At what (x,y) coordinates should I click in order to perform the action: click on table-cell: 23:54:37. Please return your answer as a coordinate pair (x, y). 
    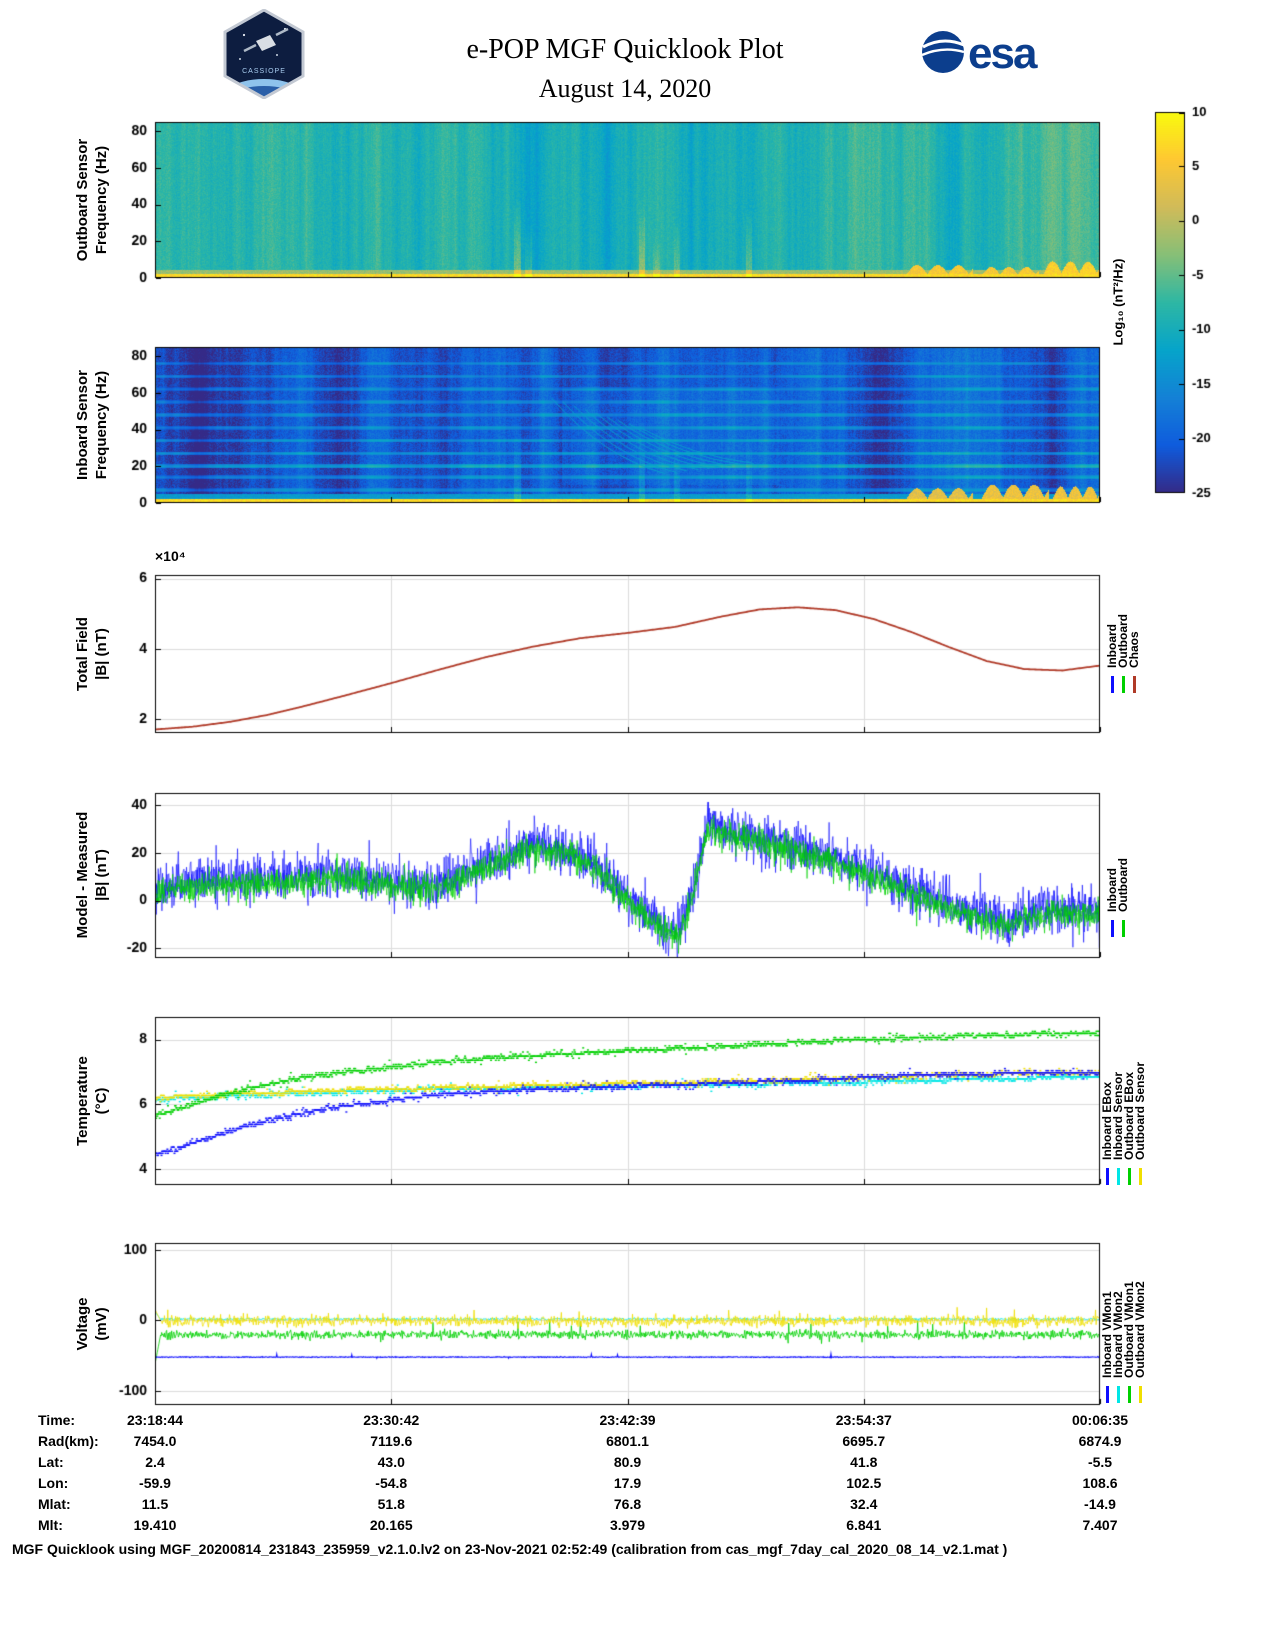
    Looking at the image, I should click on (863, 1420).